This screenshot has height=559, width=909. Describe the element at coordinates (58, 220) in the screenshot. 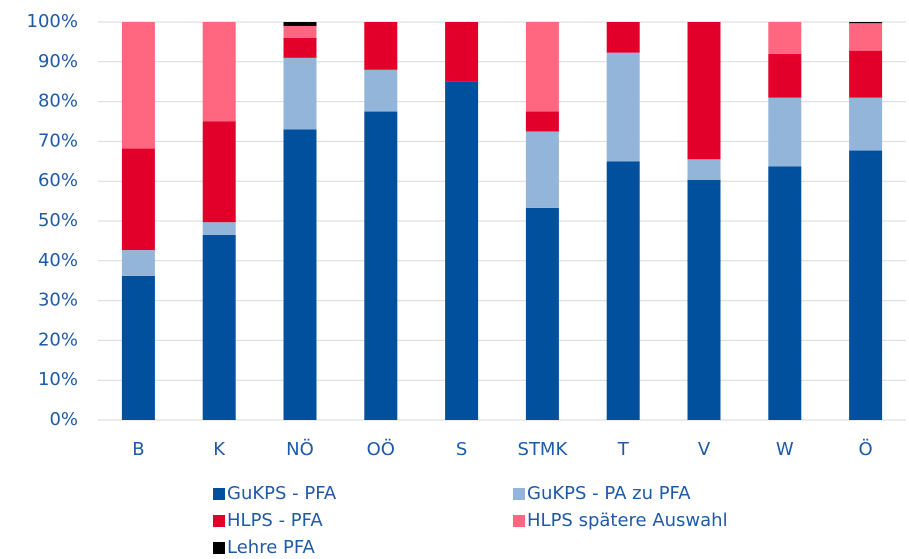

I see `y-tick-label: 50%` at that location.